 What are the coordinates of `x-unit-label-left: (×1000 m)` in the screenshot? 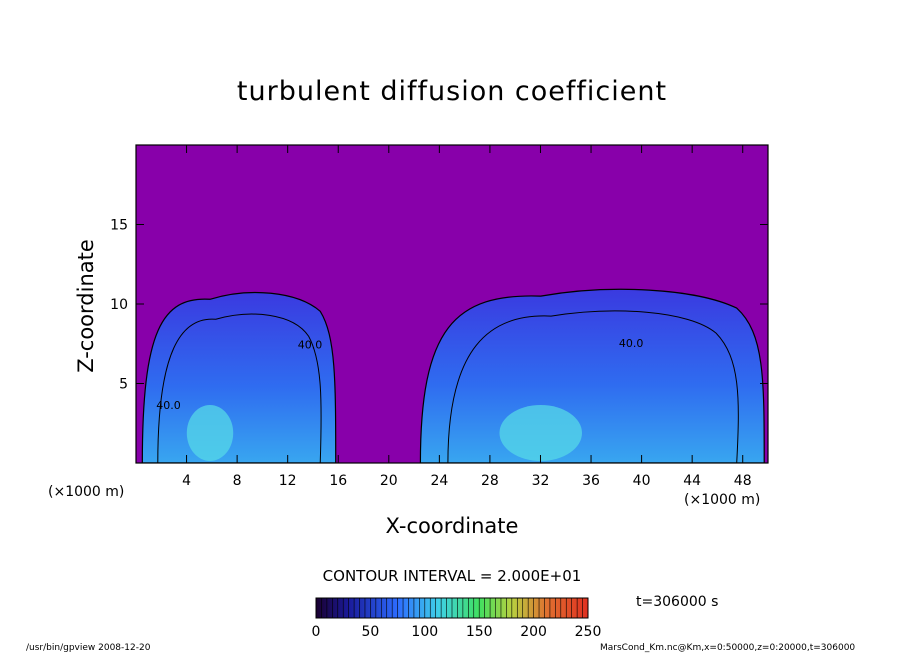 It's located at (86, 492).